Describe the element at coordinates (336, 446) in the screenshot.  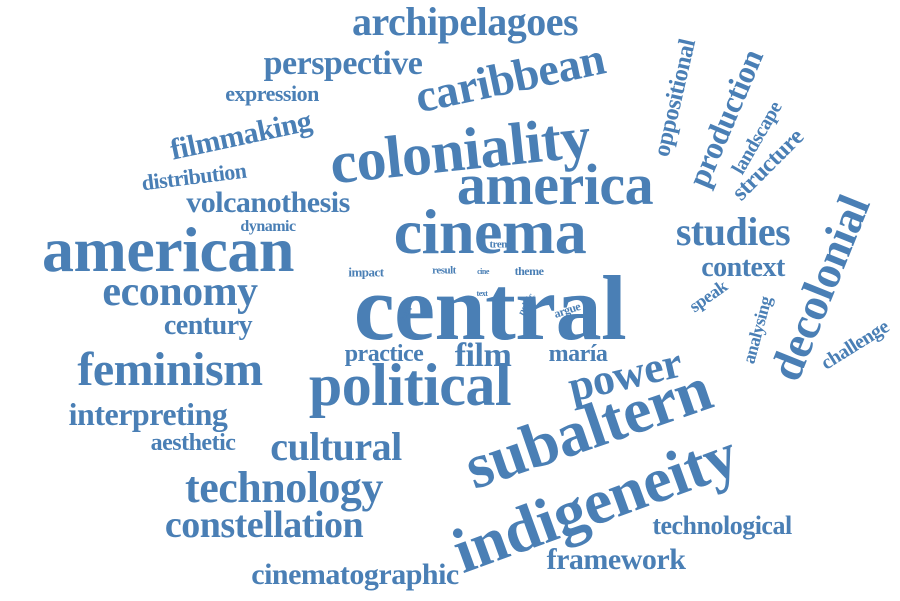
I see `word-cultural: cultural` at that location.